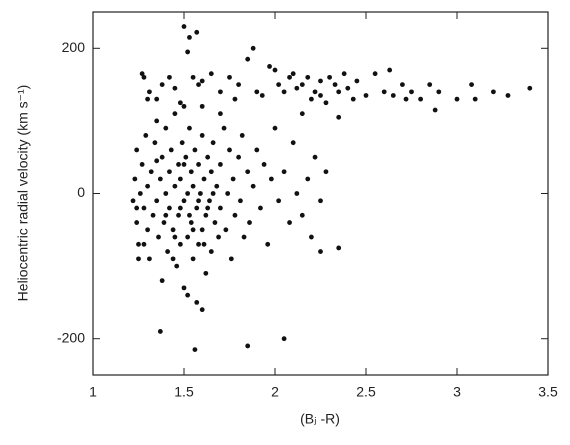  What do you see at coordinates (23, 193) in the screenshot?
I see `y-axis-label: Heliocentric radial velocity (km s⁻¹)` at bounding box center [23, 193].